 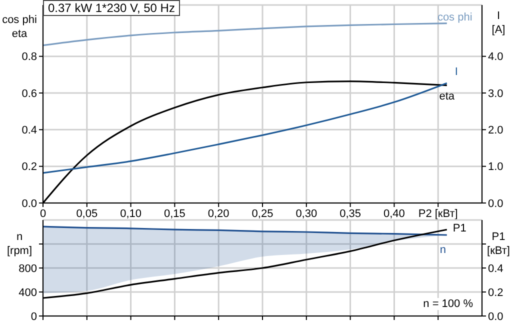 What do you see at coordinates (111, 8) in the screenshot?
I see `chart-title: 0.37 kW 1*230 V, 50 Hz` at bounding box center [111, 8].